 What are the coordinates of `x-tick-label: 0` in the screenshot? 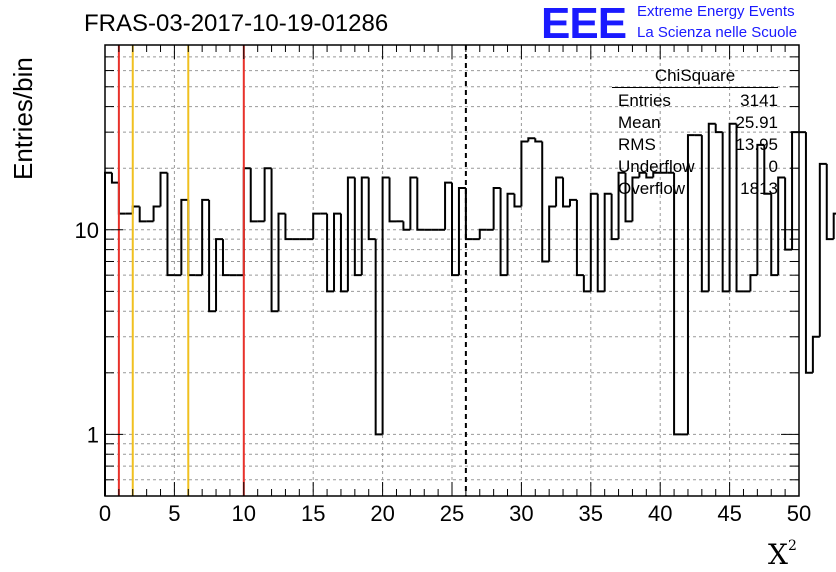 It's located at (105, 513).